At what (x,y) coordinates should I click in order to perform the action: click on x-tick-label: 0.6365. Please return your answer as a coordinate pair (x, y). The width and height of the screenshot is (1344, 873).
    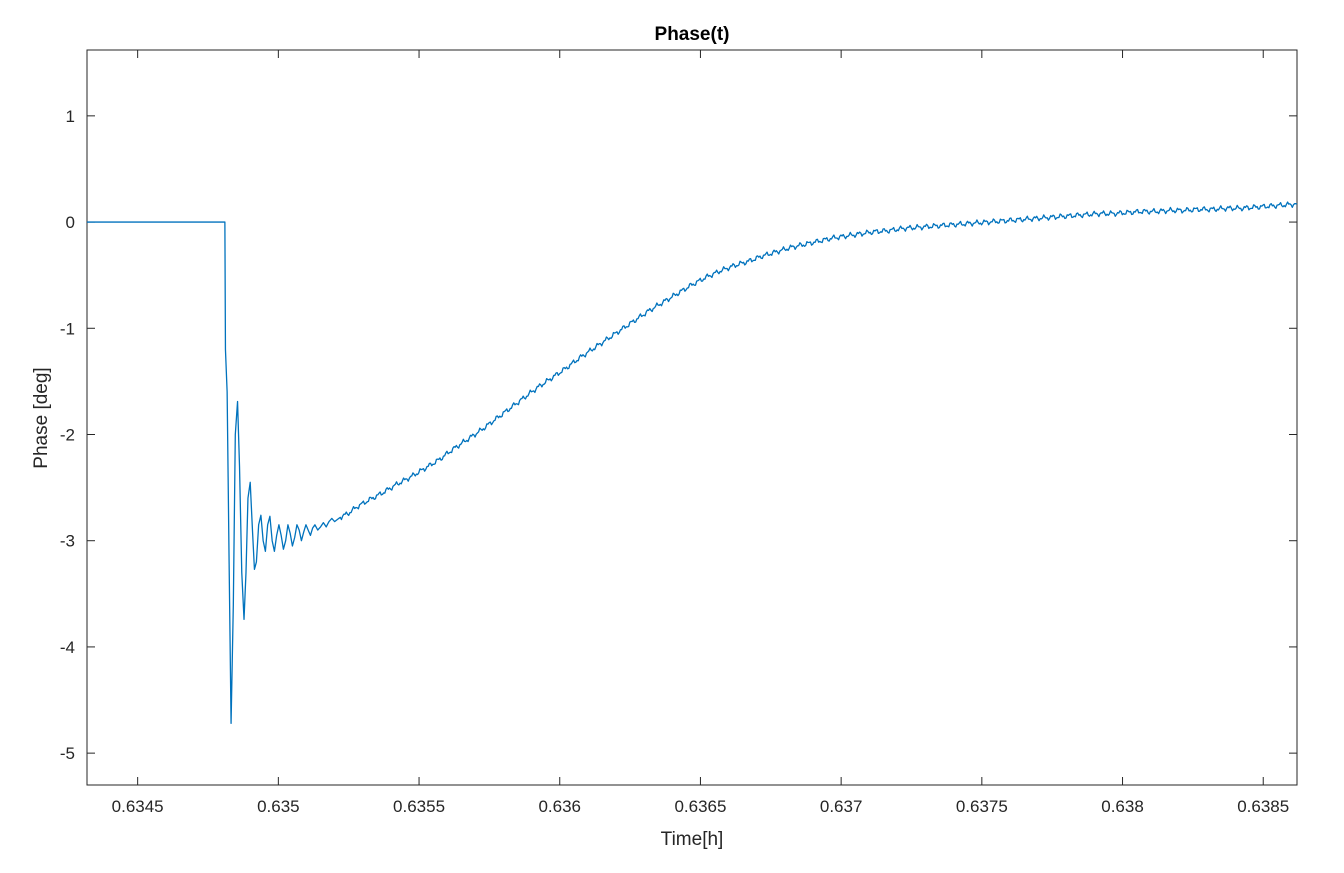
    Looking at the image, I should click on (700, 806).